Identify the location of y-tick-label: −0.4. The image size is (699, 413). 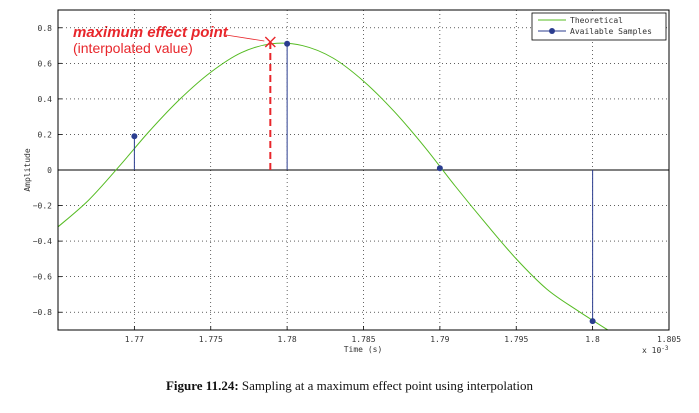
(42, 241).